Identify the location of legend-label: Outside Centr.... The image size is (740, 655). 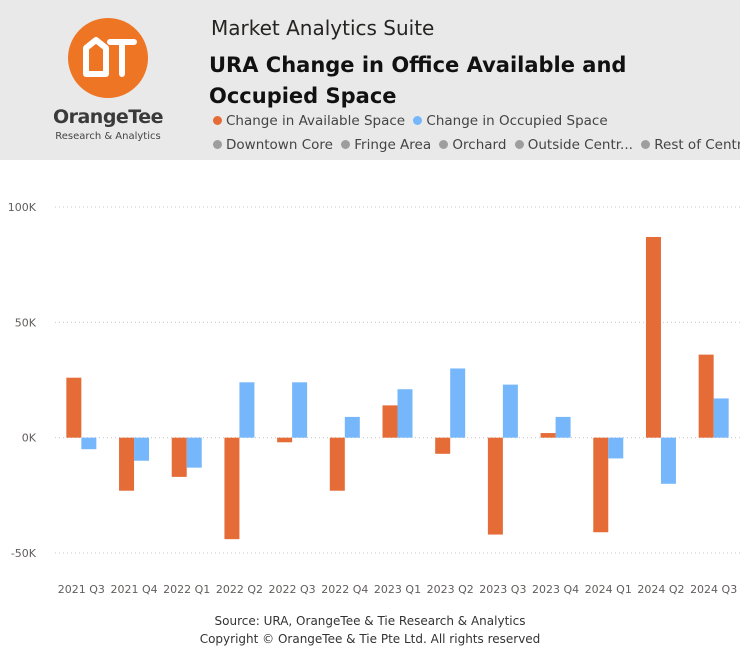
(580, 145).